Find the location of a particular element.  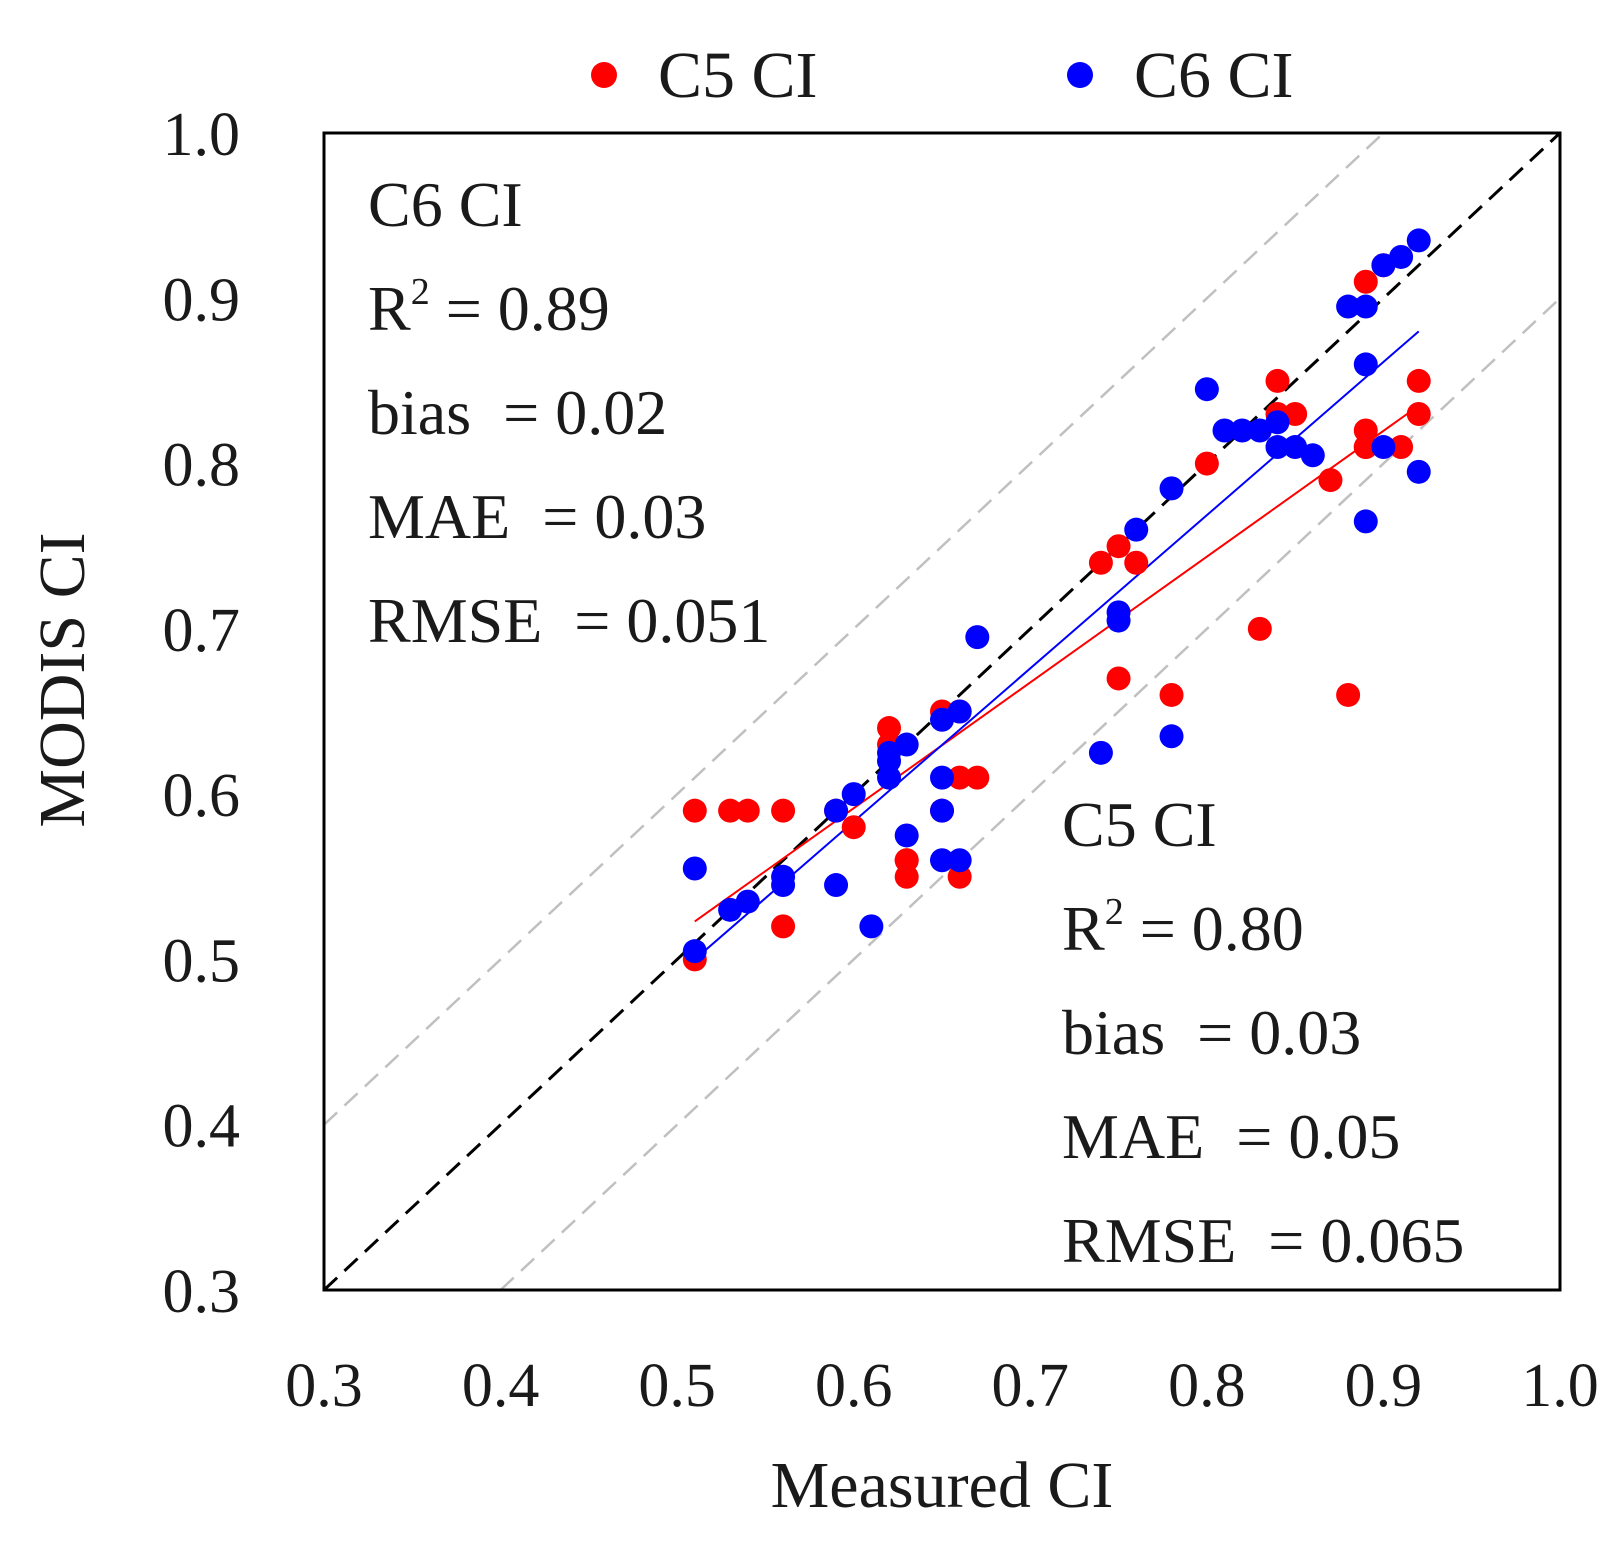

x-tick-label: 0.3 is located at coordinates (324, 1386).